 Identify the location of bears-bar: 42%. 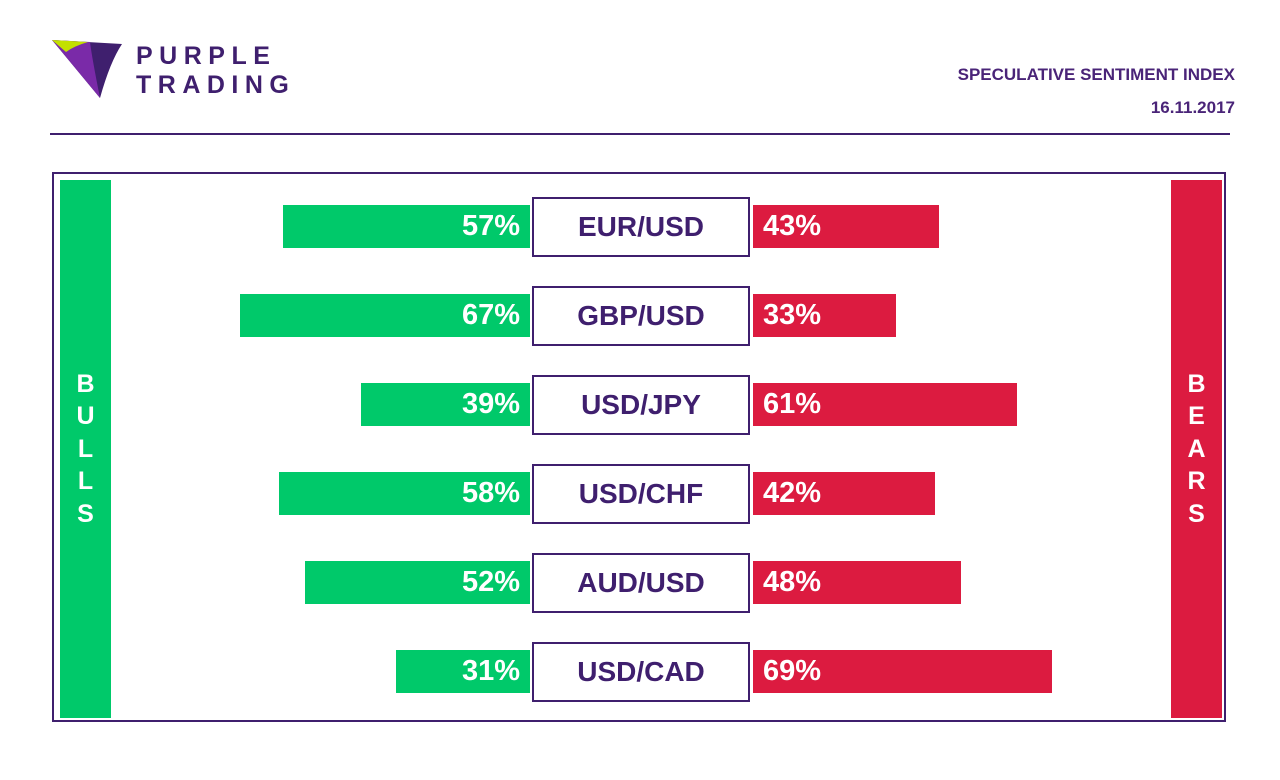
(844, 493).